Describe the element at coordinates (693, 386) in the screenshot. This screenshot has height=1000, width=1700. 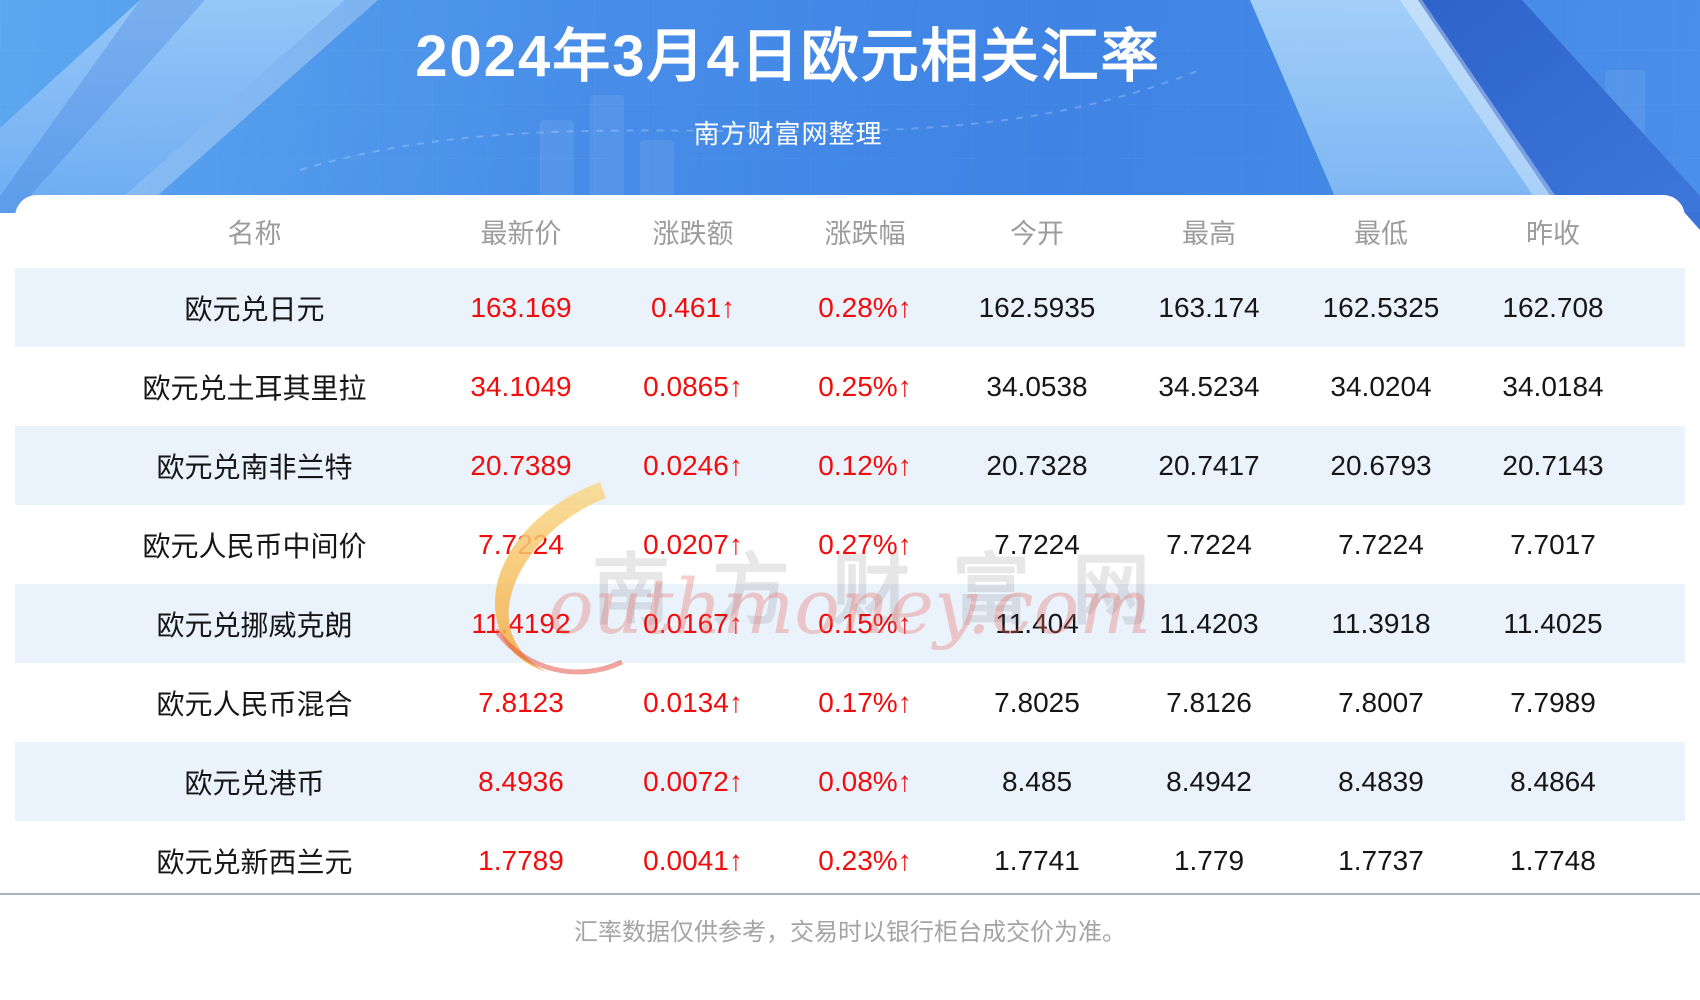
I see `cell-change: 0.0865↑` at that location.